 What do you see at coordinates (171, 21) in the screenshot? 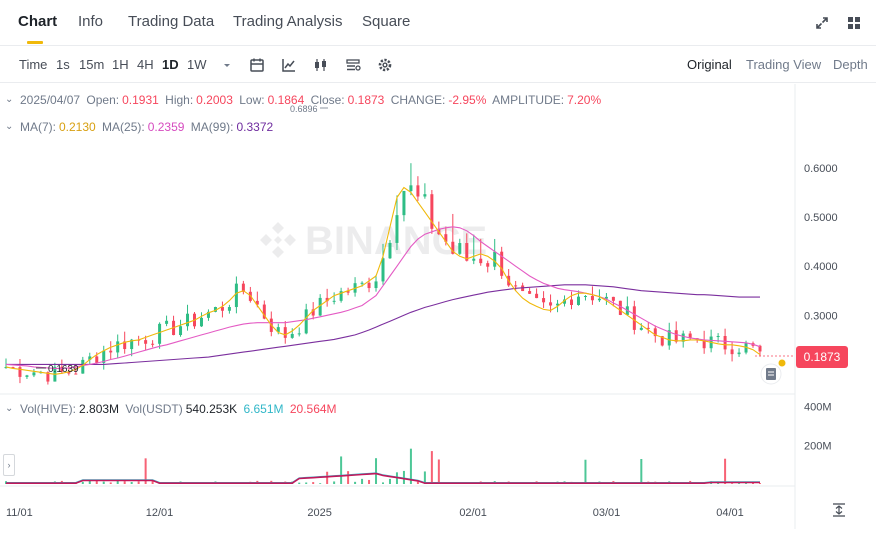
I see `tab-trading-data: Trading Data` at bounding box center [171, 21].